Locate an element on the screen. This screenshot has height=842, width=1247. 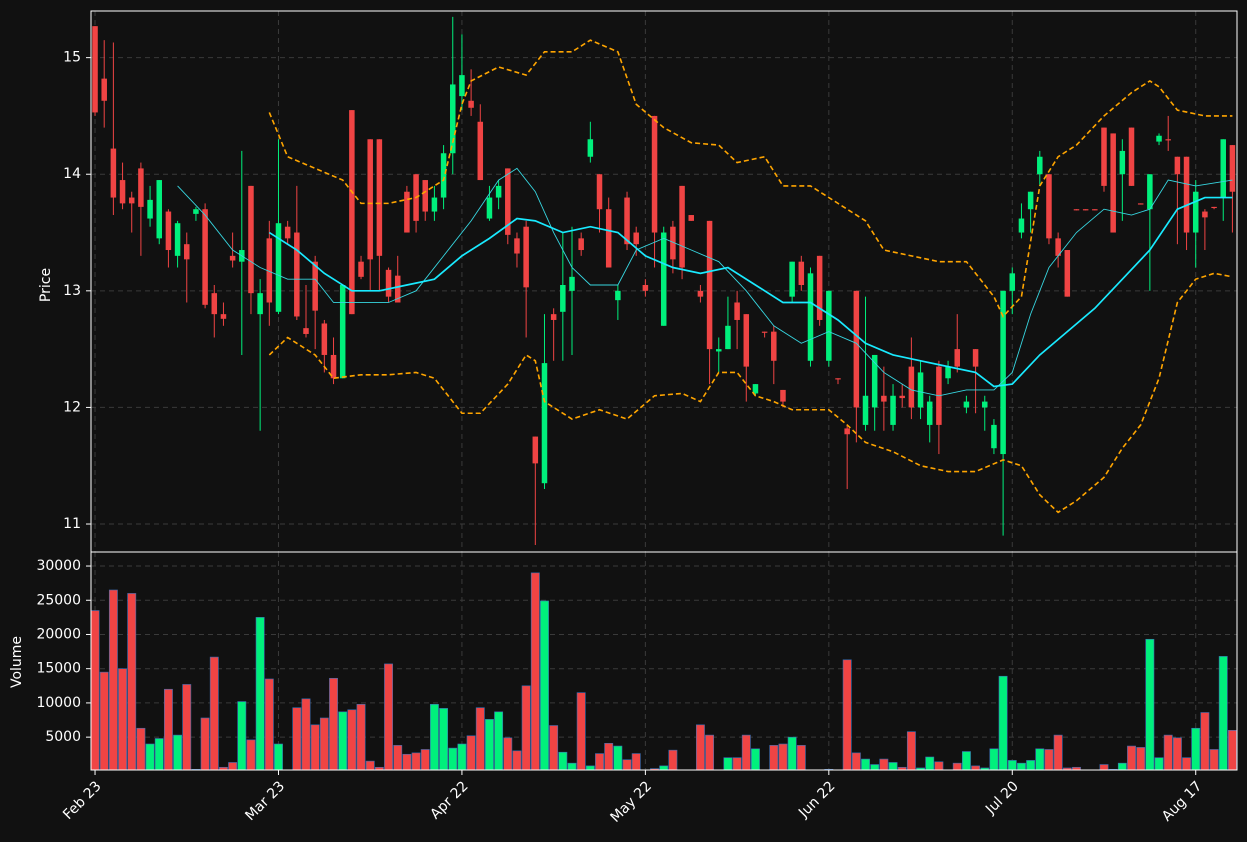
y-tick-label: 5000 is located at coordinates (63, 737).